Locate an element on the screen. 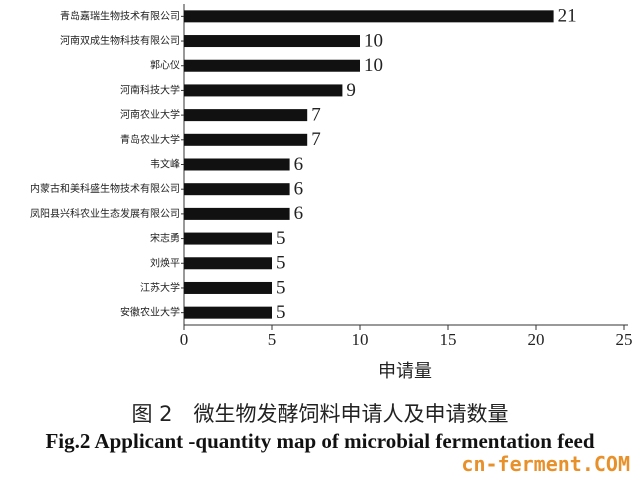 The height and width of the screenshot is (487, 640). y-tick-label: 河南农业大学 is located at coordinates (150, 114).